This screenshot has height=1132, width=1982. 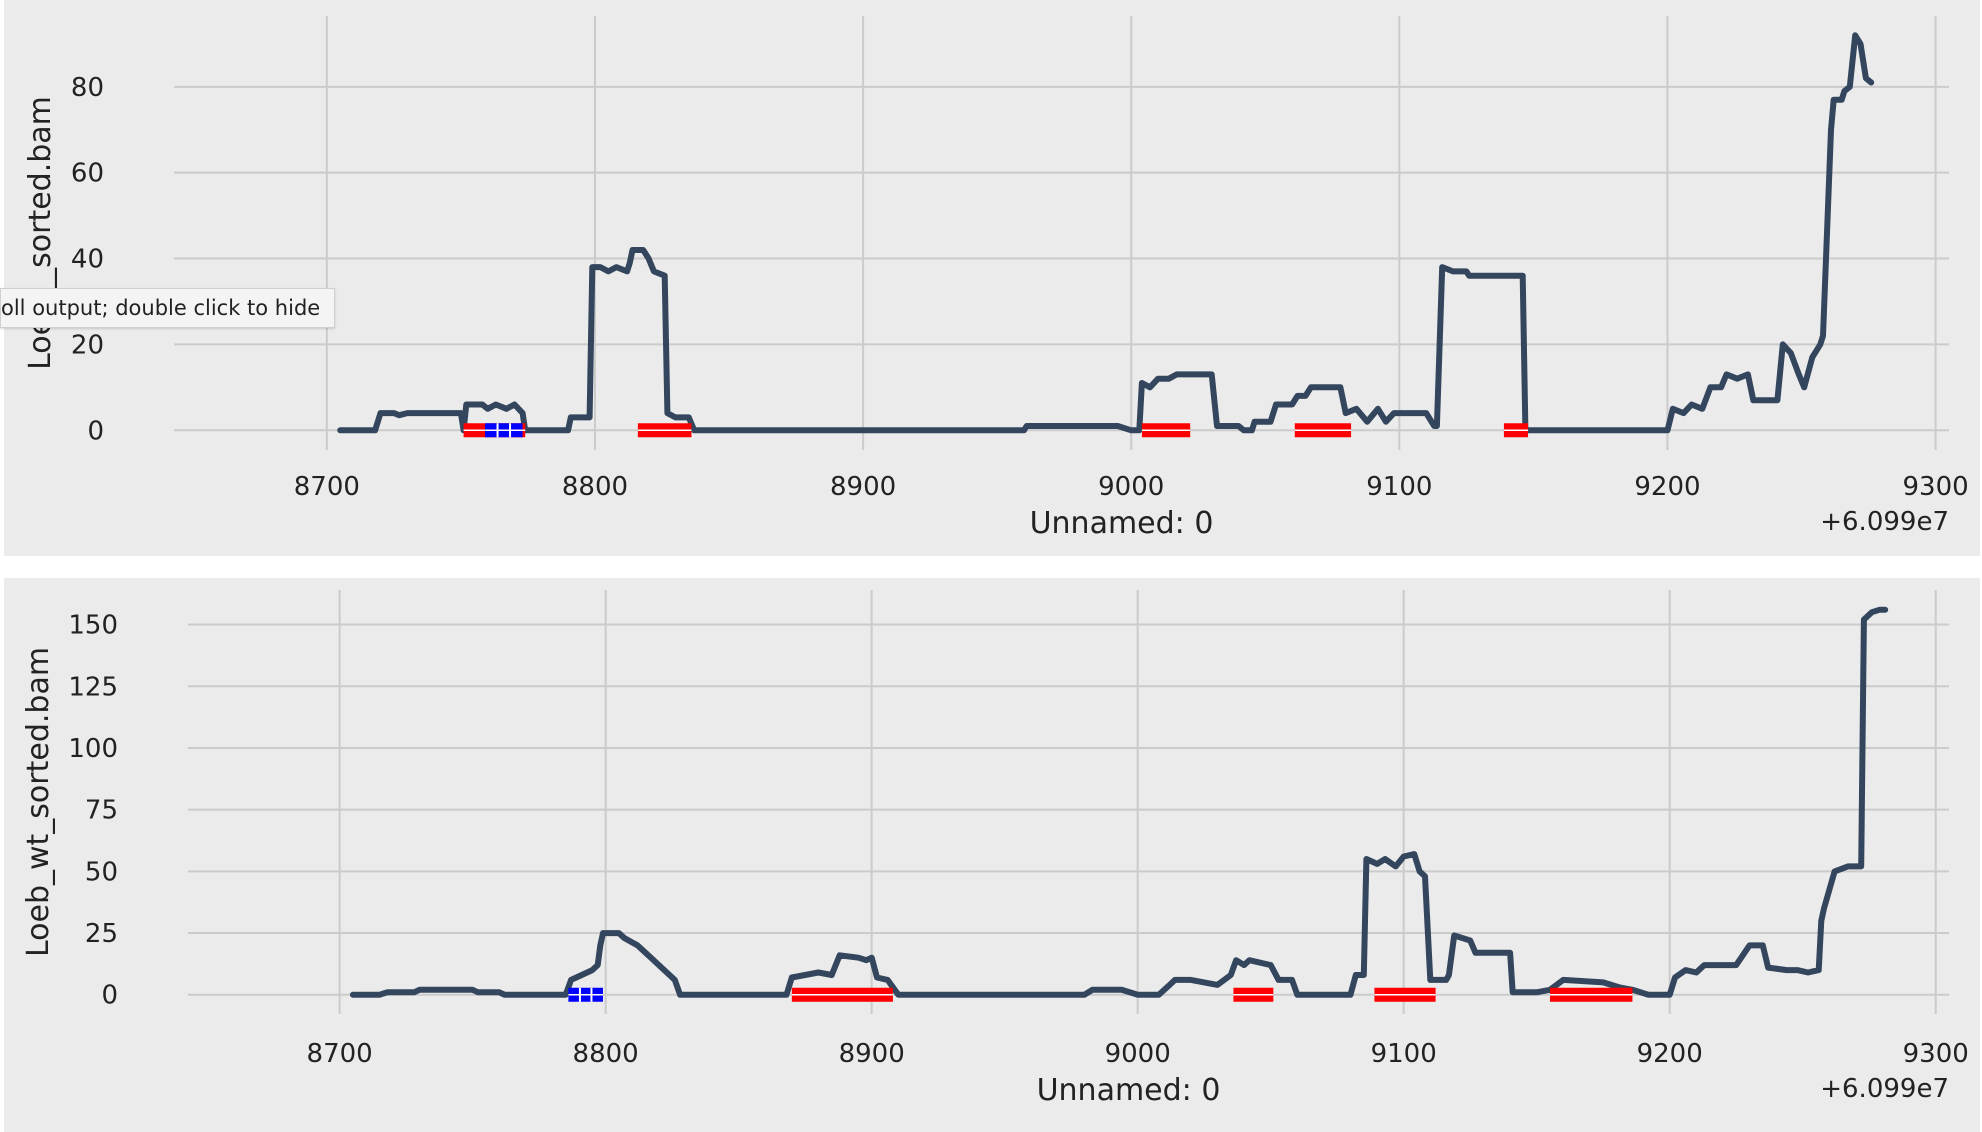 I want to click on y-tick-label: 20, so click(x=87, y=345).